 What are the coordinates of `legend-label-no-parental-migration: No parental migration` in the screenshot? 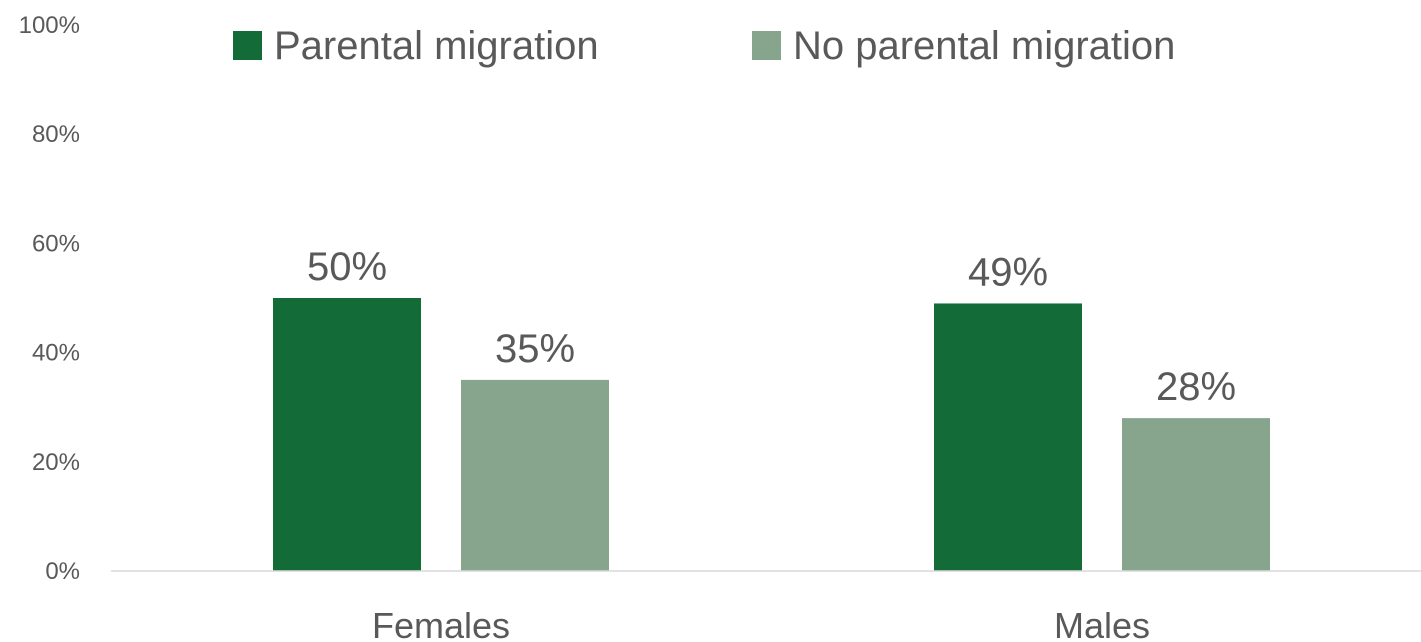 It's located at (984, 46).